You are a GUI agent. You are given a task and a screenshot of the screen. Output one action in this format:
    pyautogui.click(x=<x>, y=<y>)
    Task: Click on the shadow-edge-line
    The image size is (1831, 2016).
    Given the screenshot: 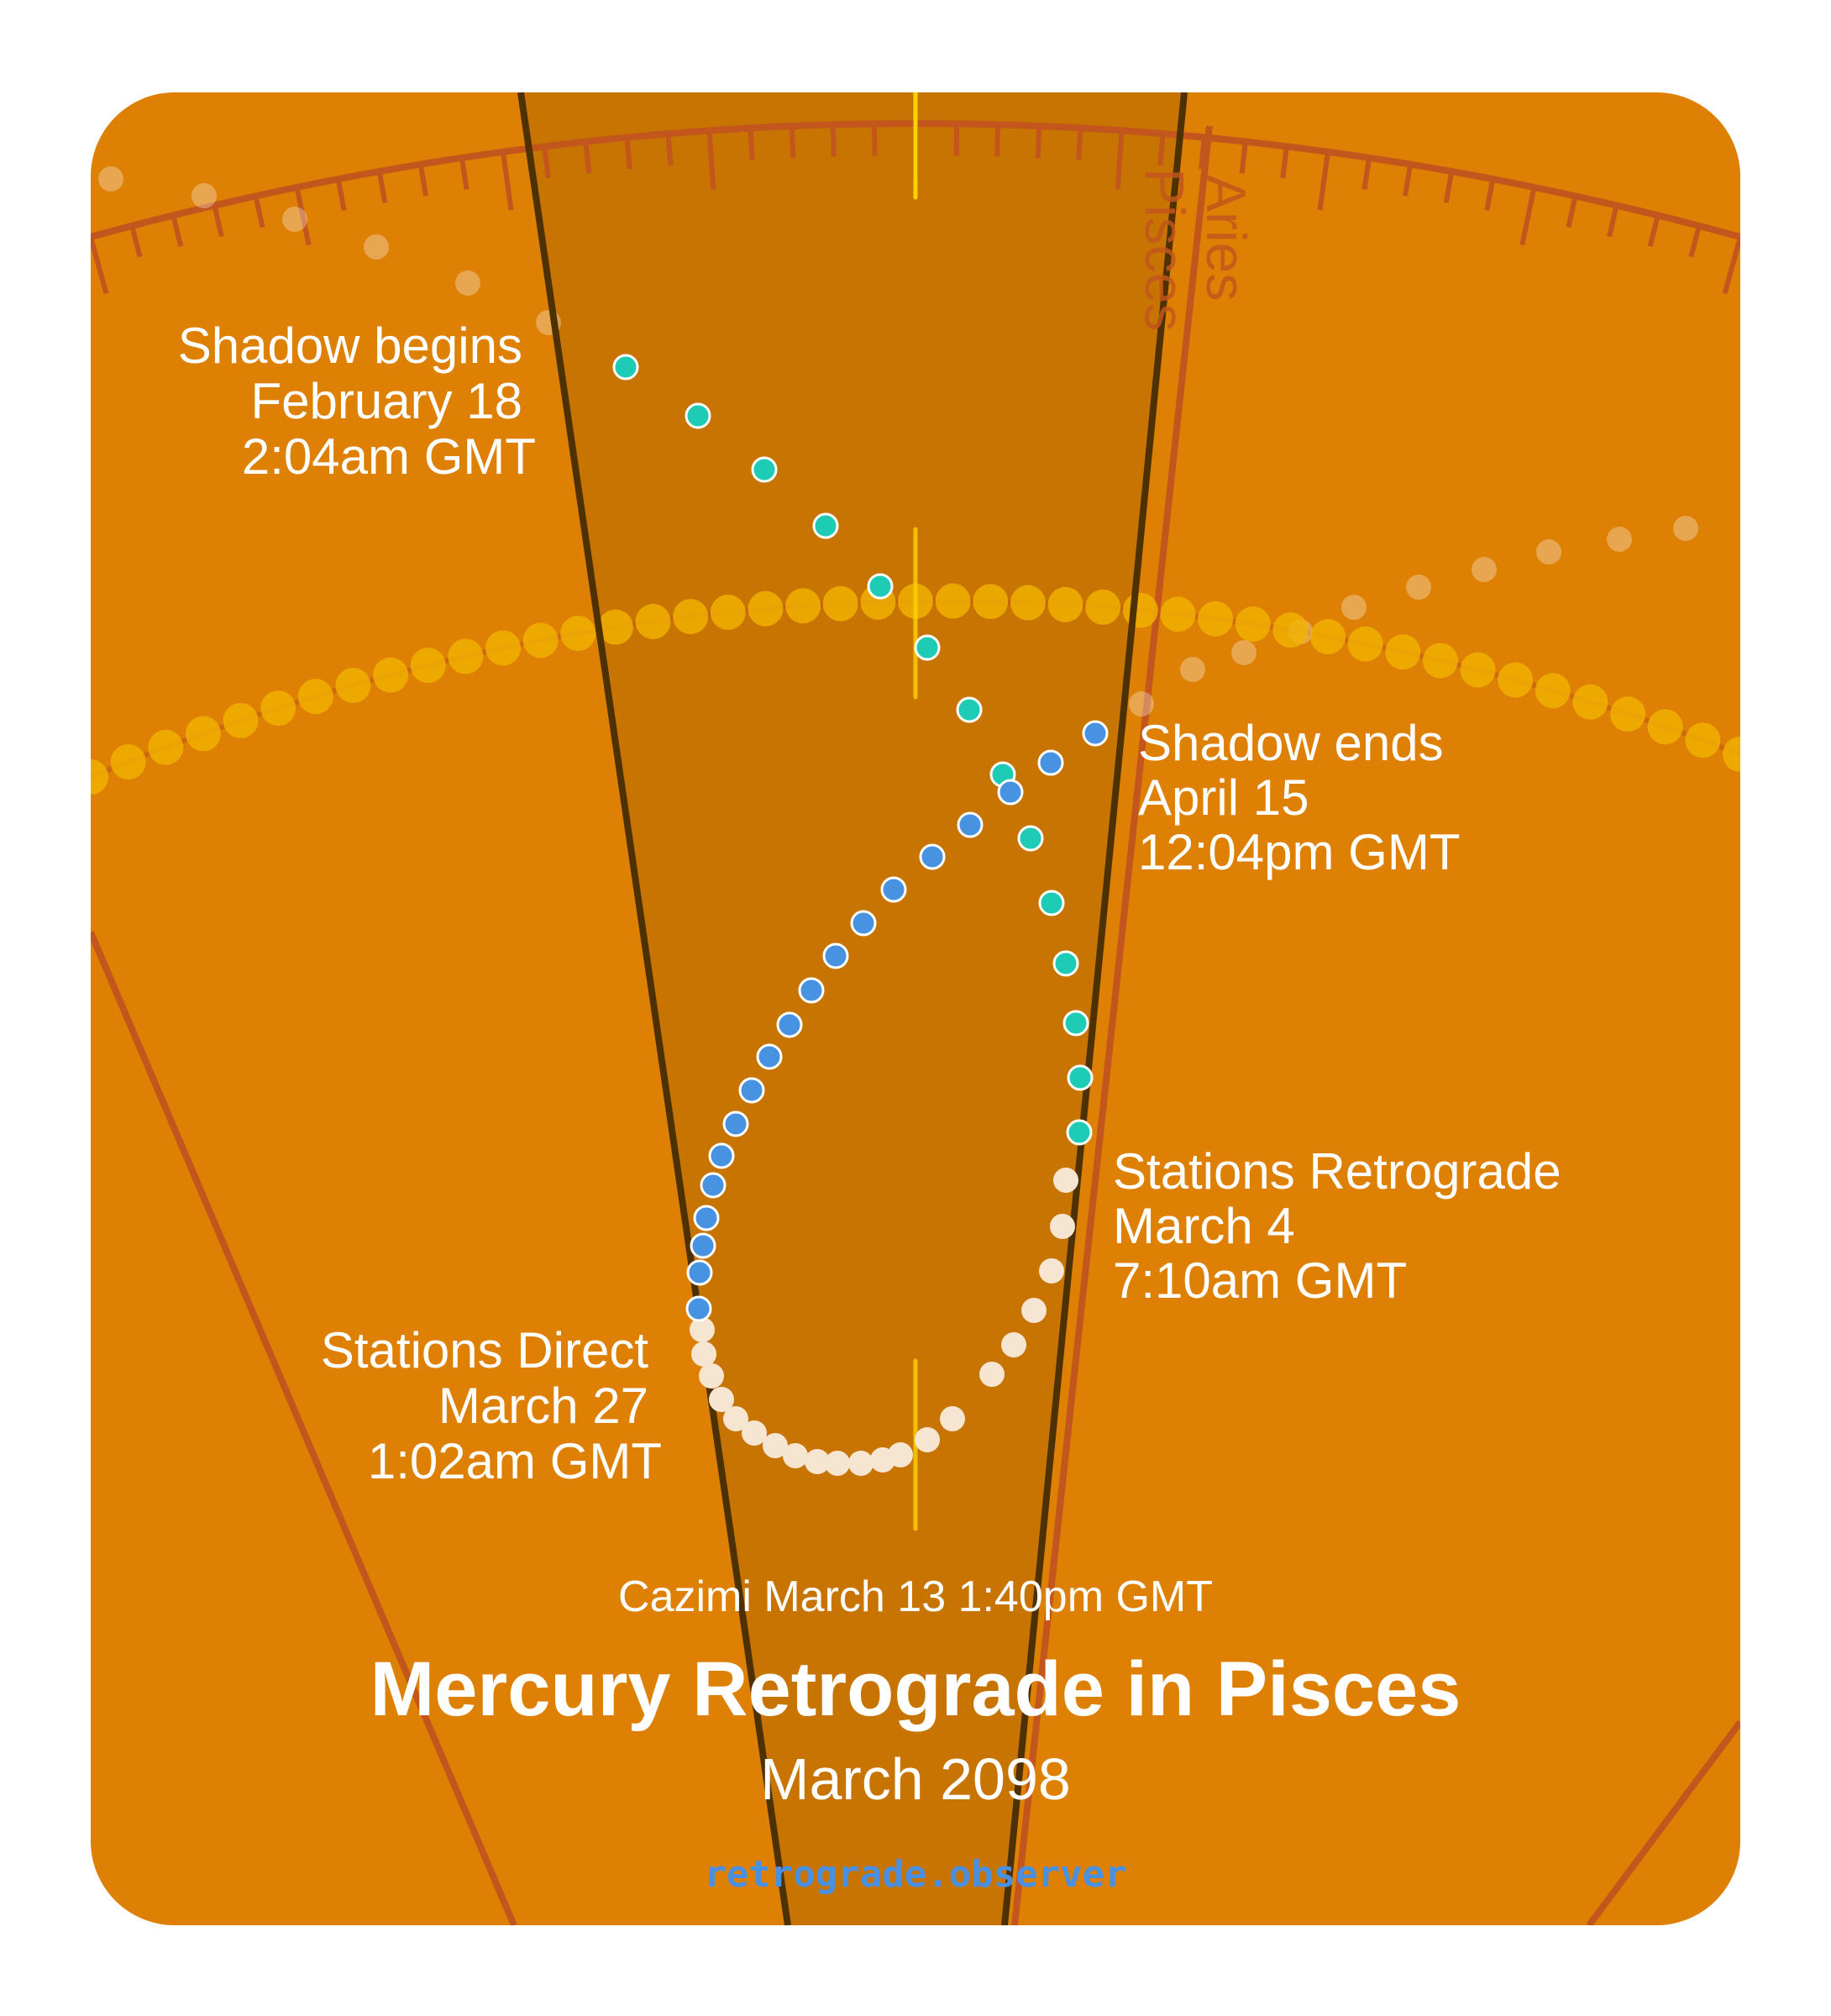 What is the action you would take?
    pyautogui.click(x=1094, y=1008)
    